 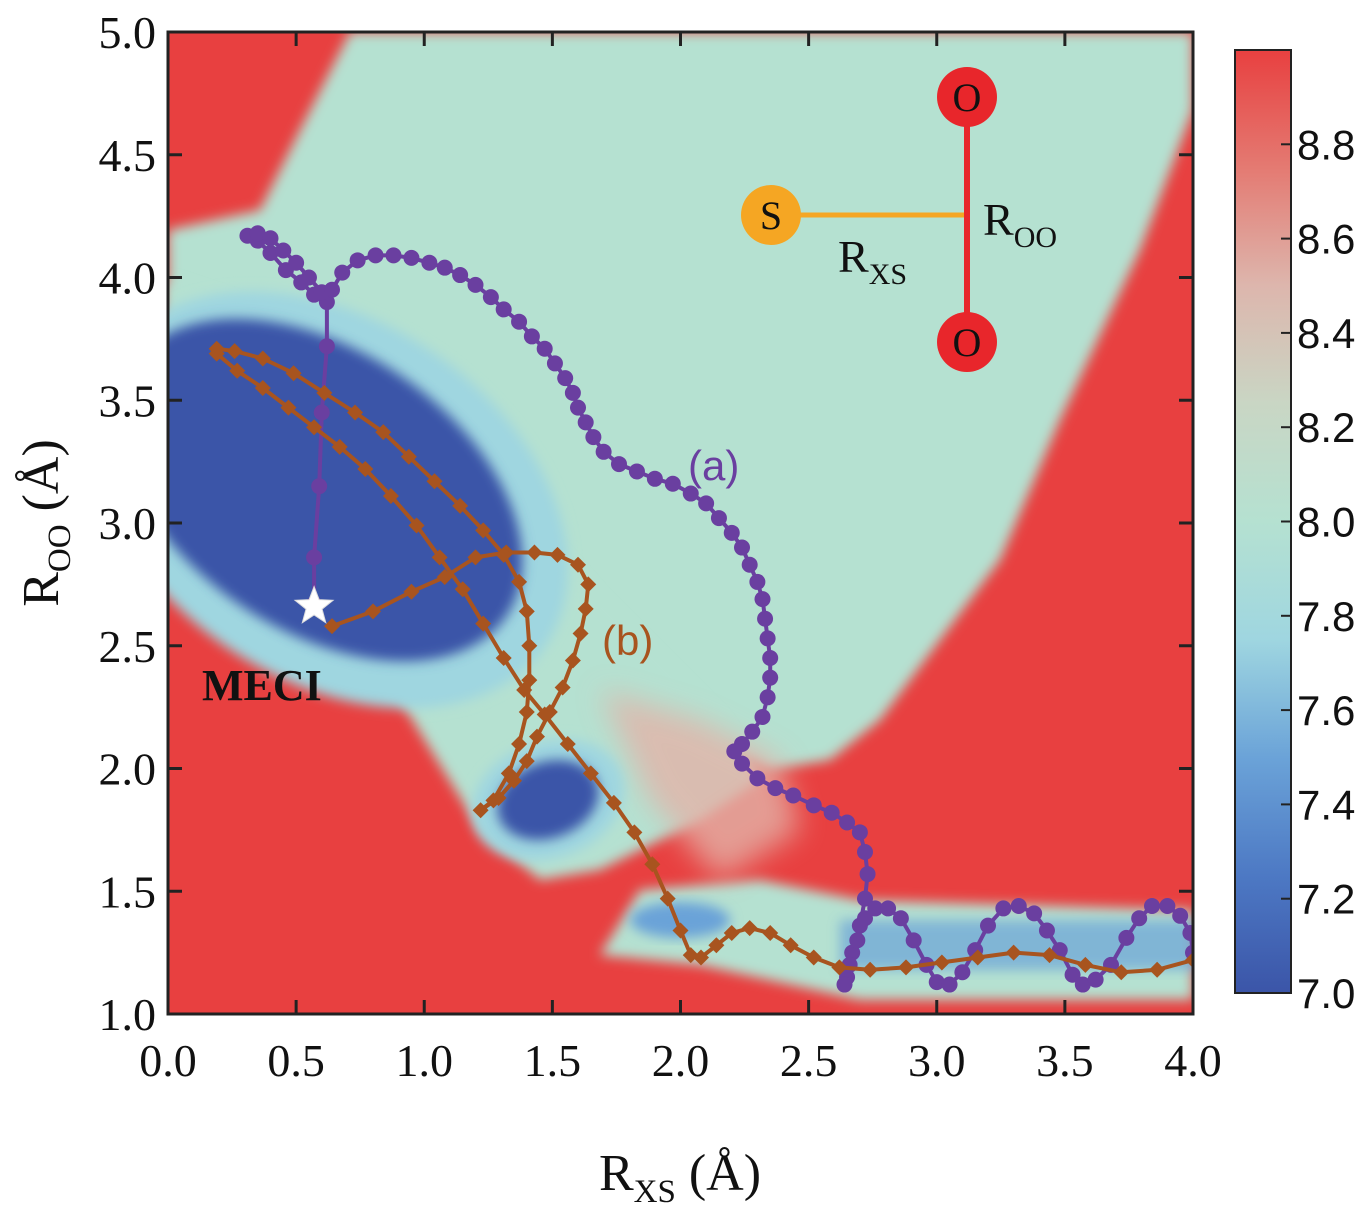 What do you see at coordinates (128, 400) in the screenshot?
I see `y-tick-label: 3.5` at bounding box center [128, 400].